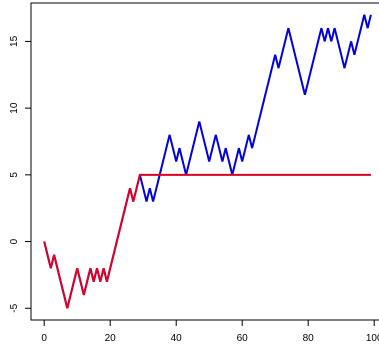 This screenshot has width=379, height=347. I want to click on x-tick-label: 60, so click(243, 338).